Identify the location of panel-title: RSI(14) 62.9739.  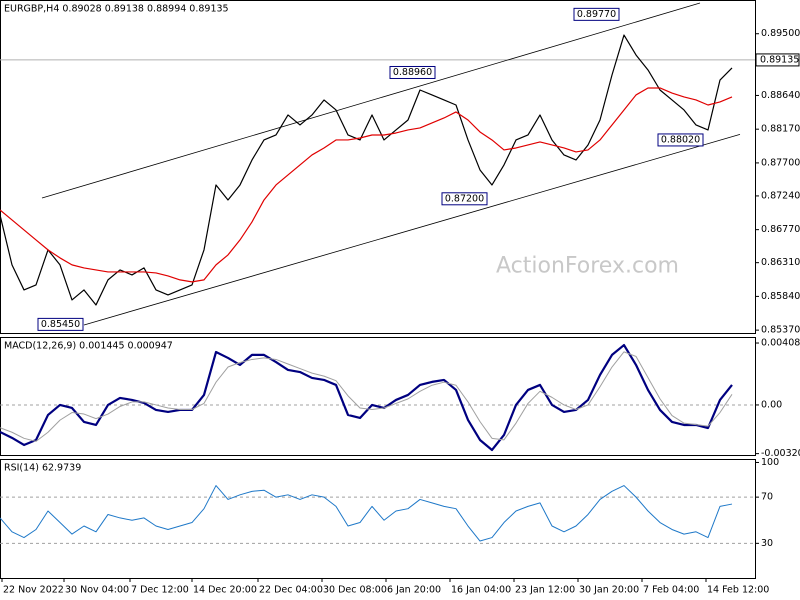
(42, 468).